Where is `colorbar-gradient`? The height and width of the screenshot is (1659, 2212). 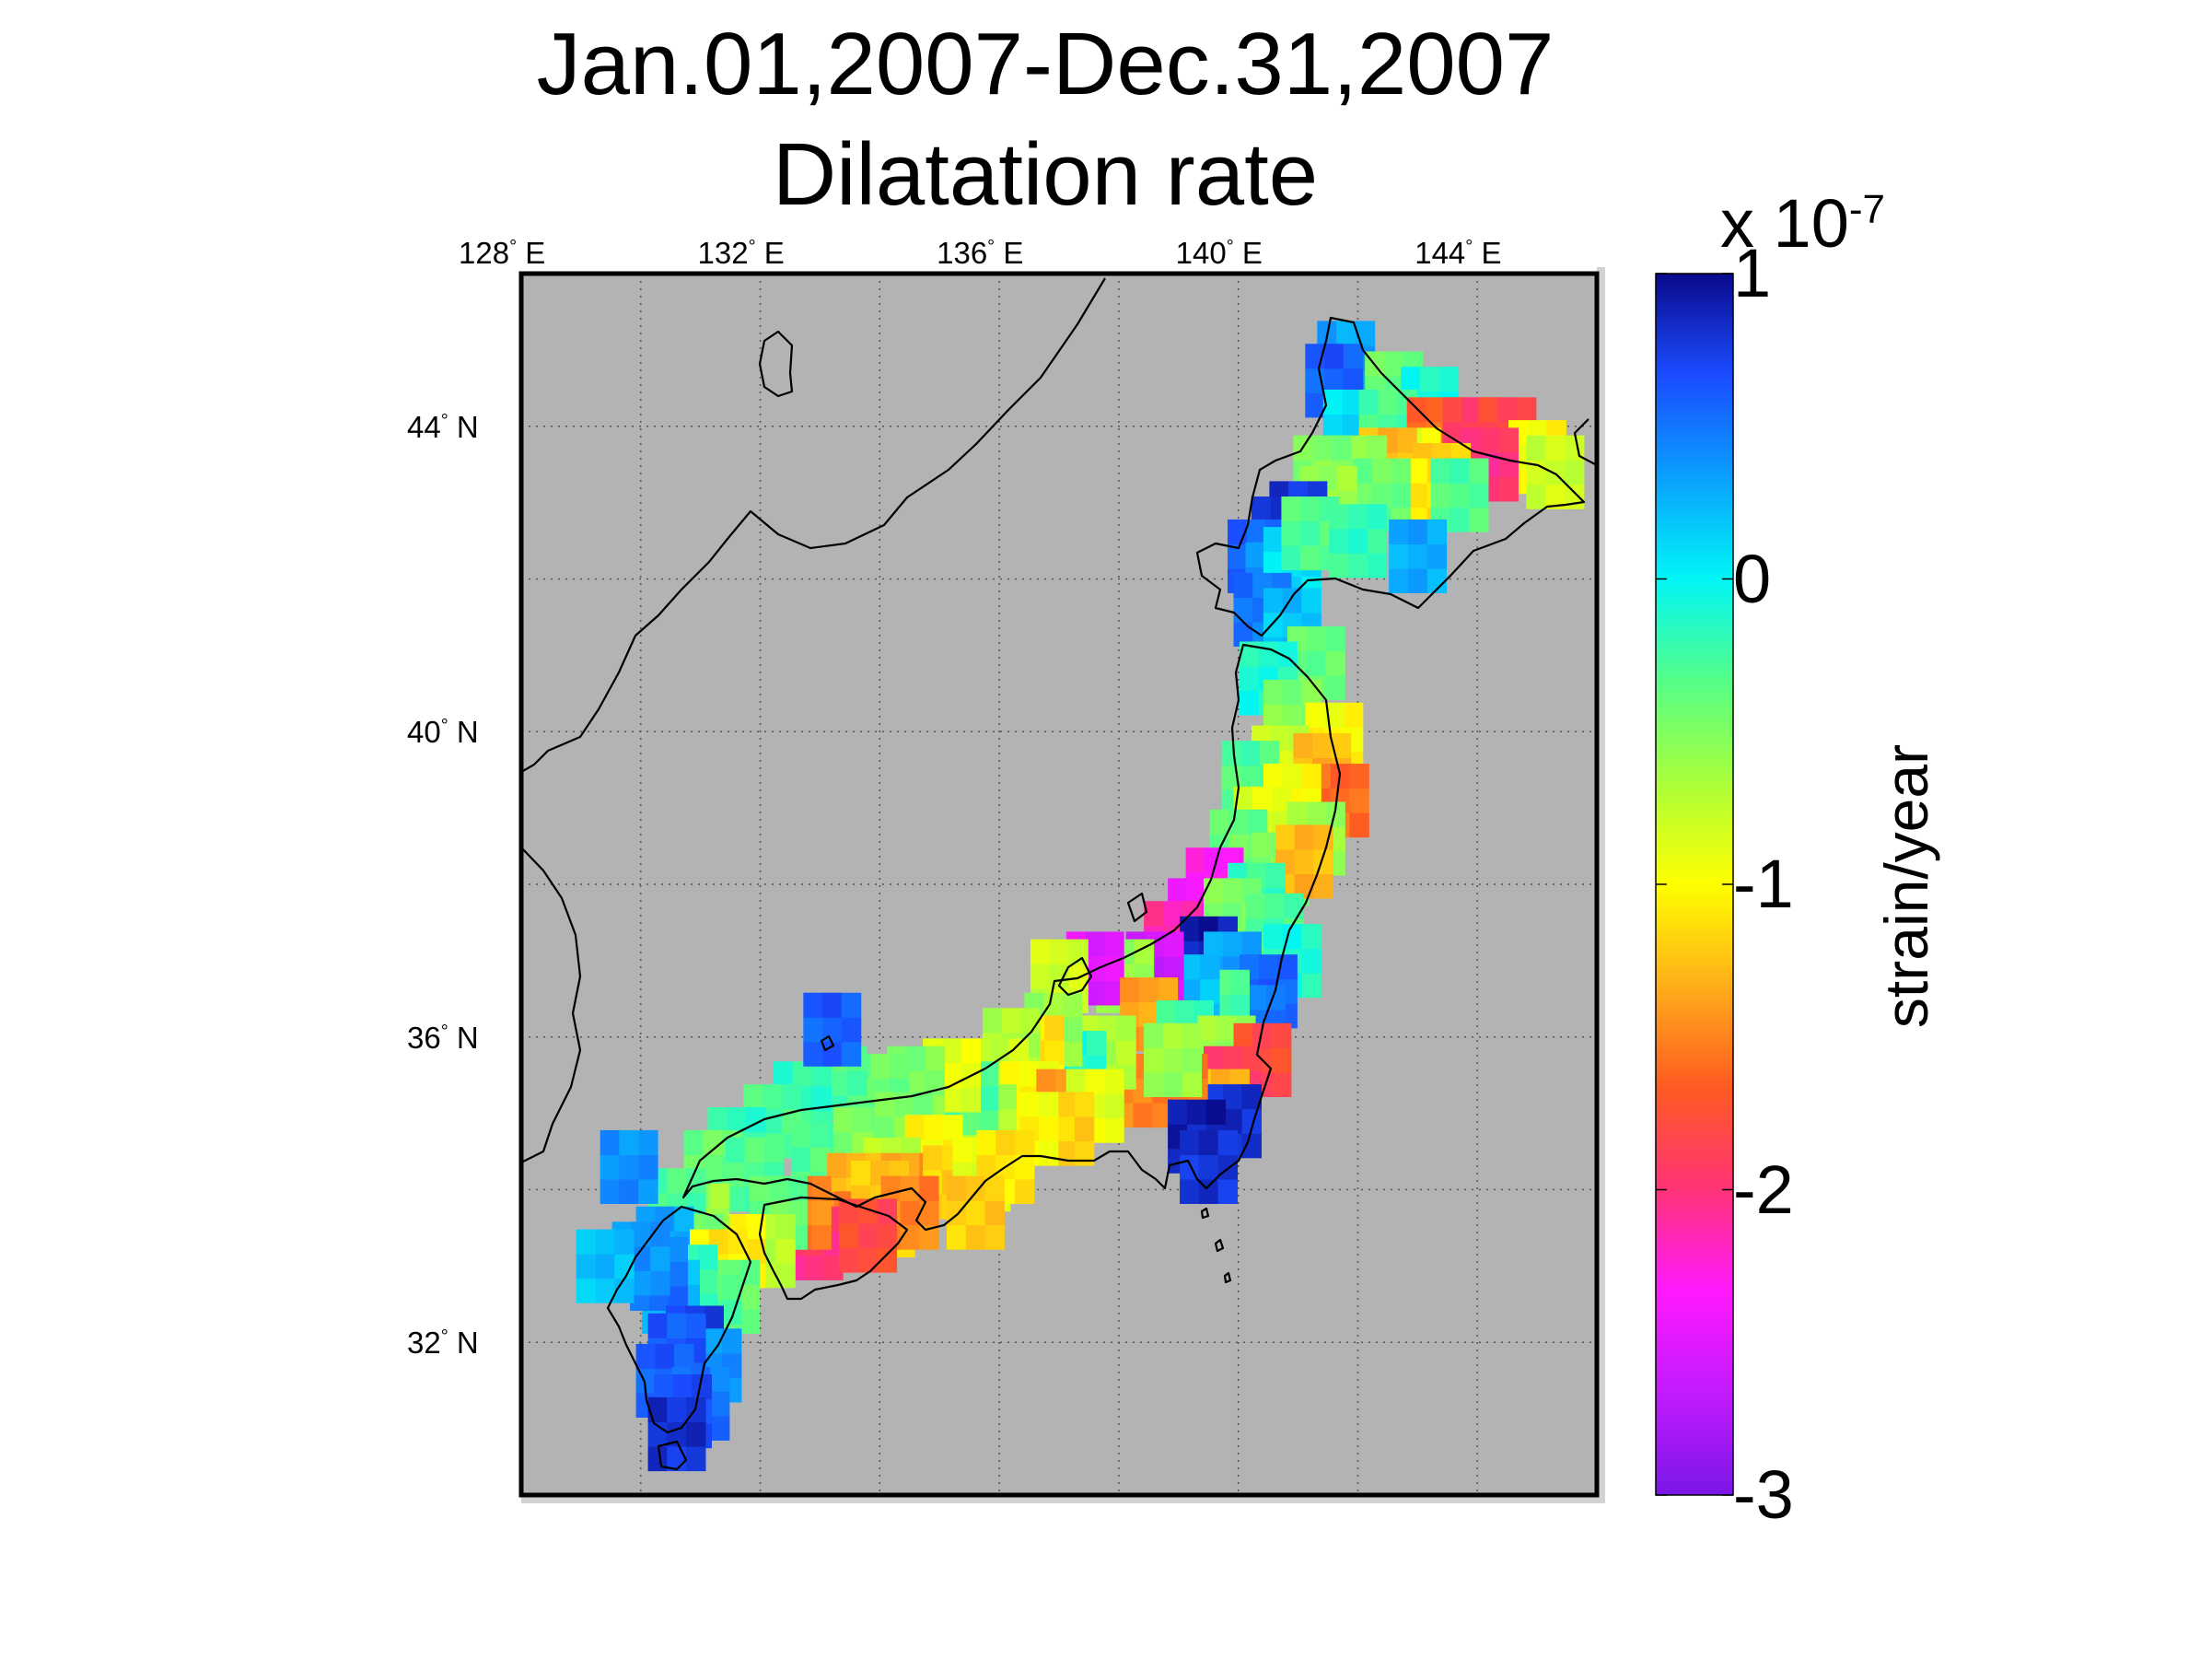 colorbar-gradient is located at coordinates (1695, 884).